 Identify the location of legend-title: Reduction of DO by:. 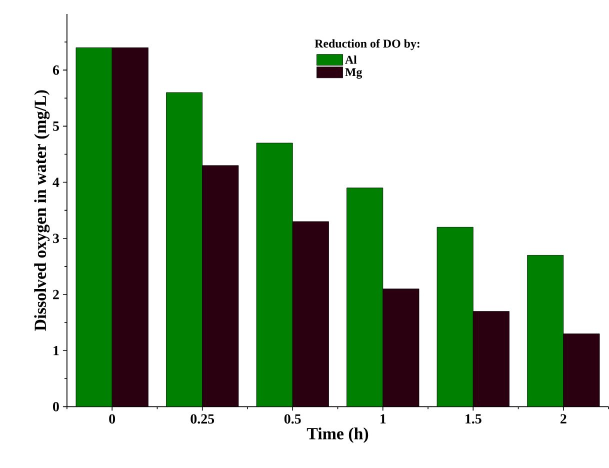
(367, 44).